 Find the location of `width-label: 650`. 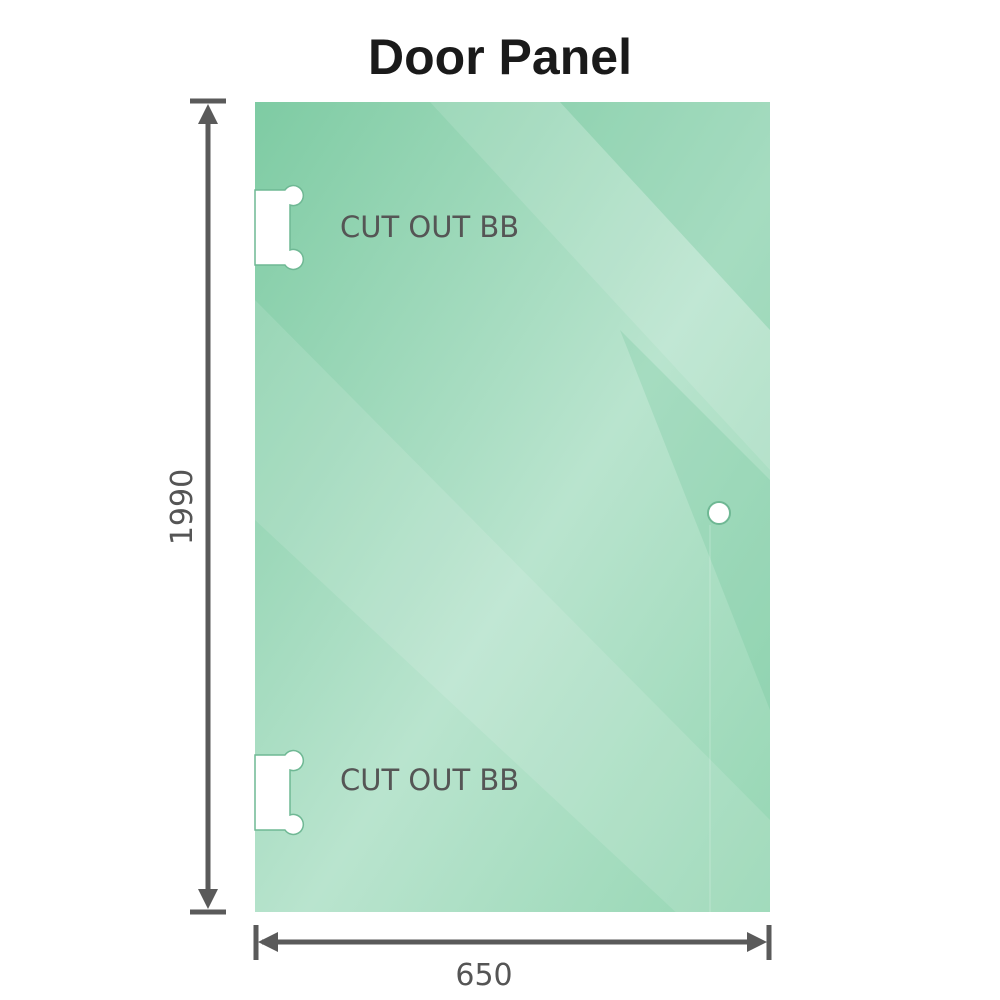

width-label: 650 is located at coordinates (483, 975).